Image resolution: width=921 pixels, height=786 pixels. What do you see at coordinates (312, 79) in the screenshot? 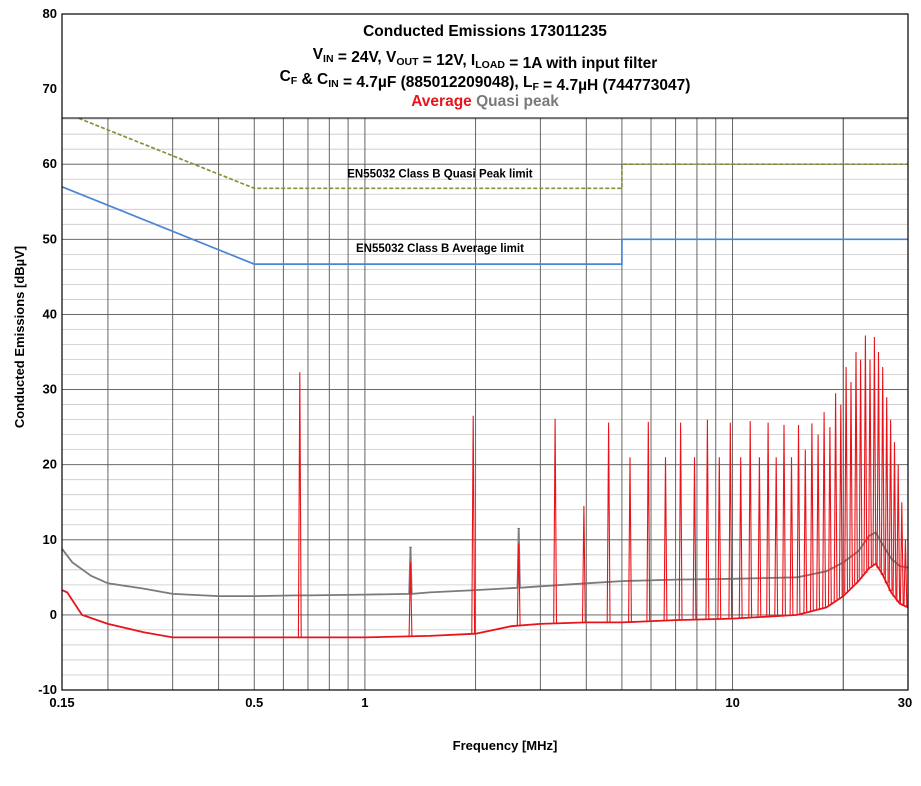
I see `subtitle-text: & C` at bounding box center [312, 79].